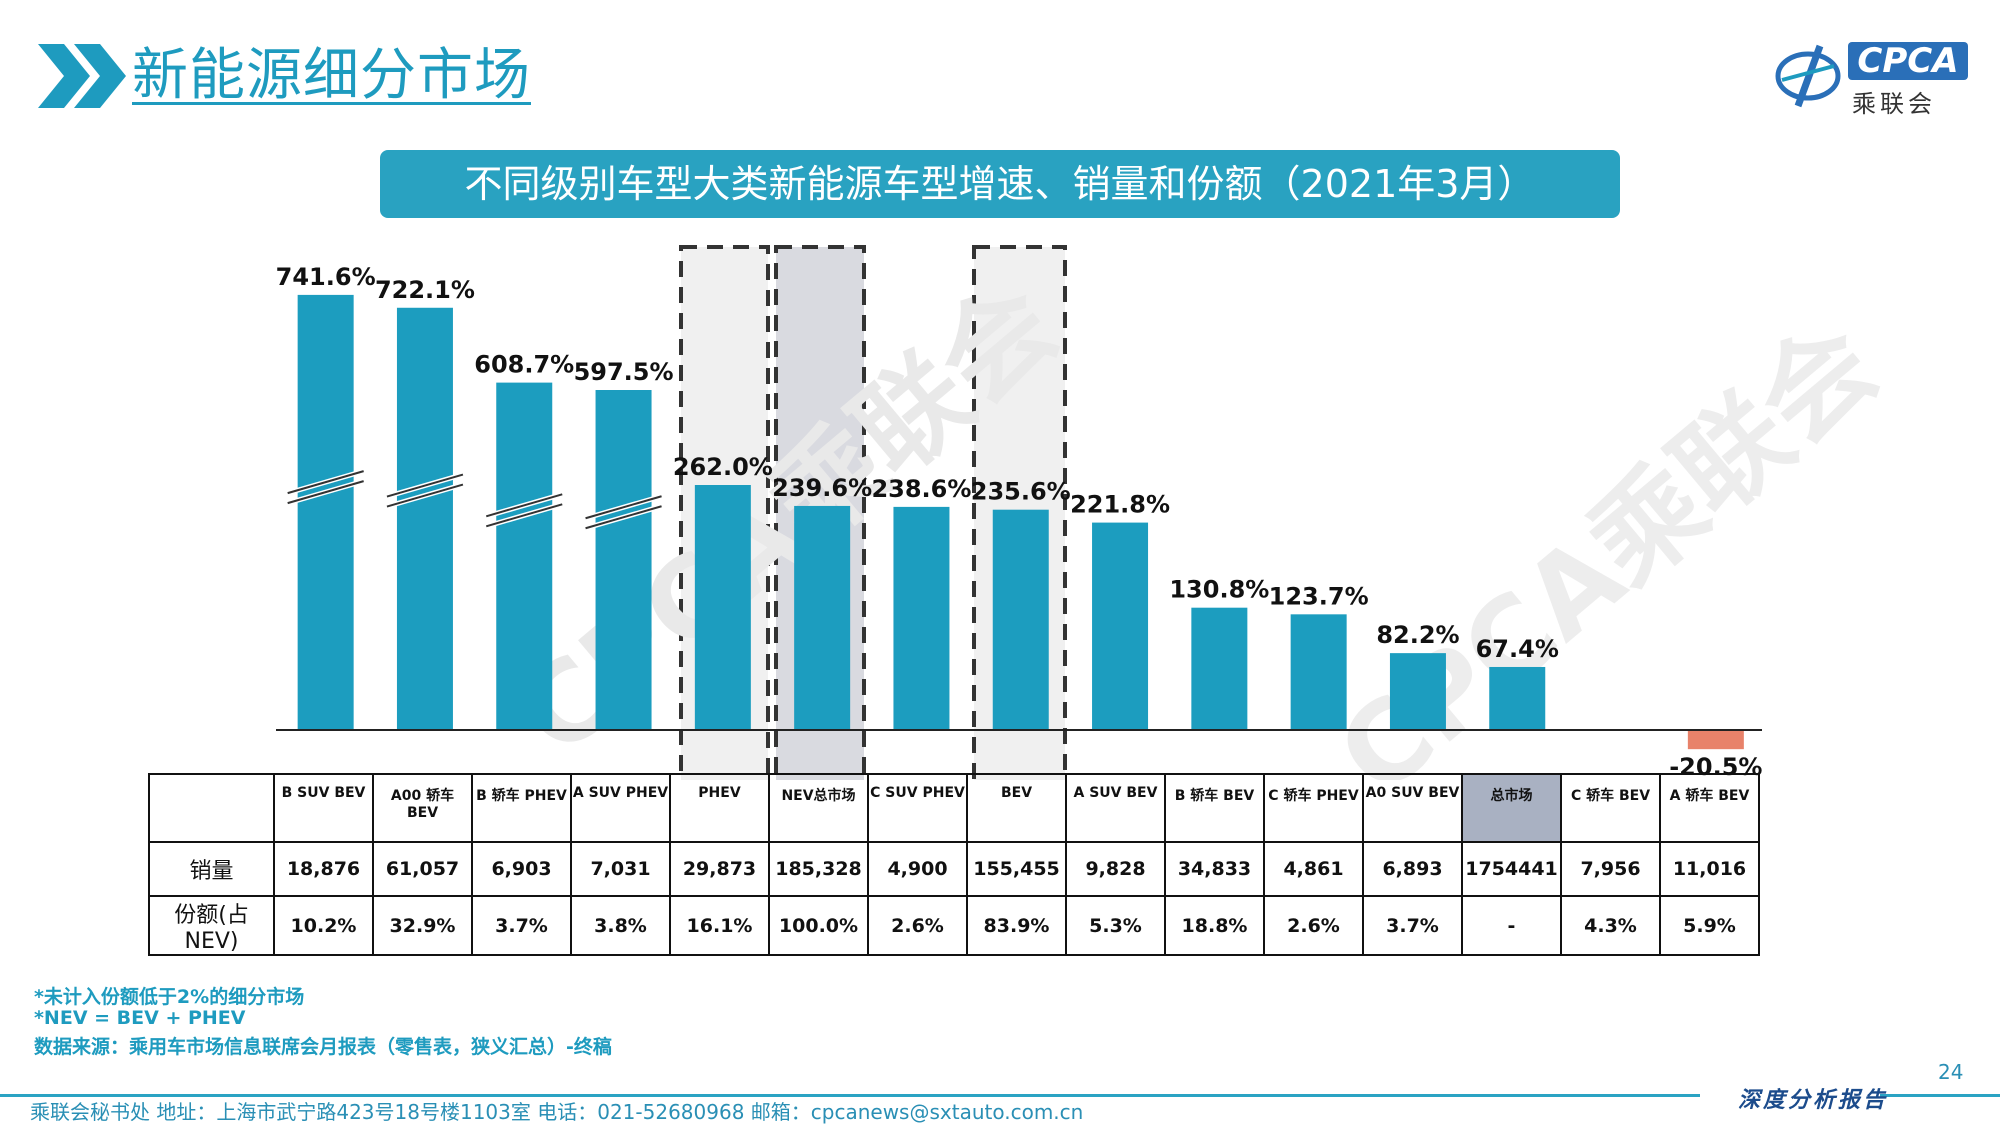 The height and width of the screenshot is (1125, 2000). I want to click on column-header: A SUV BEV, so click(1115, 808).